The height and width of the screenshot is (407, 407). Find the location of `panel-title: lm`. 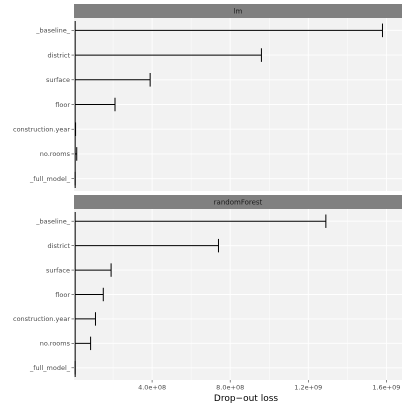

panel-title: lm is located at coordinates (238, 12).